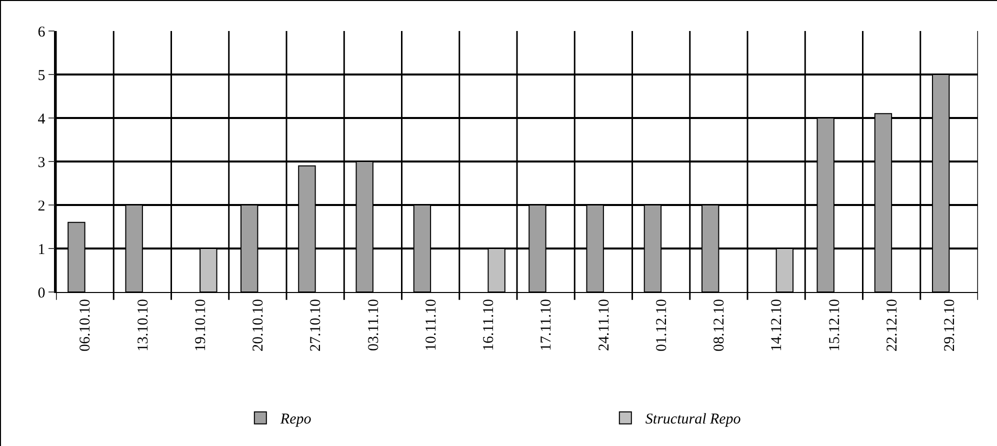 Image resolution: width=997 pixels, height=446 pixels. Describe the element at coordinates (950, 325) in the screenshot. I see `x-tick-label: 29.12.10` at that location.